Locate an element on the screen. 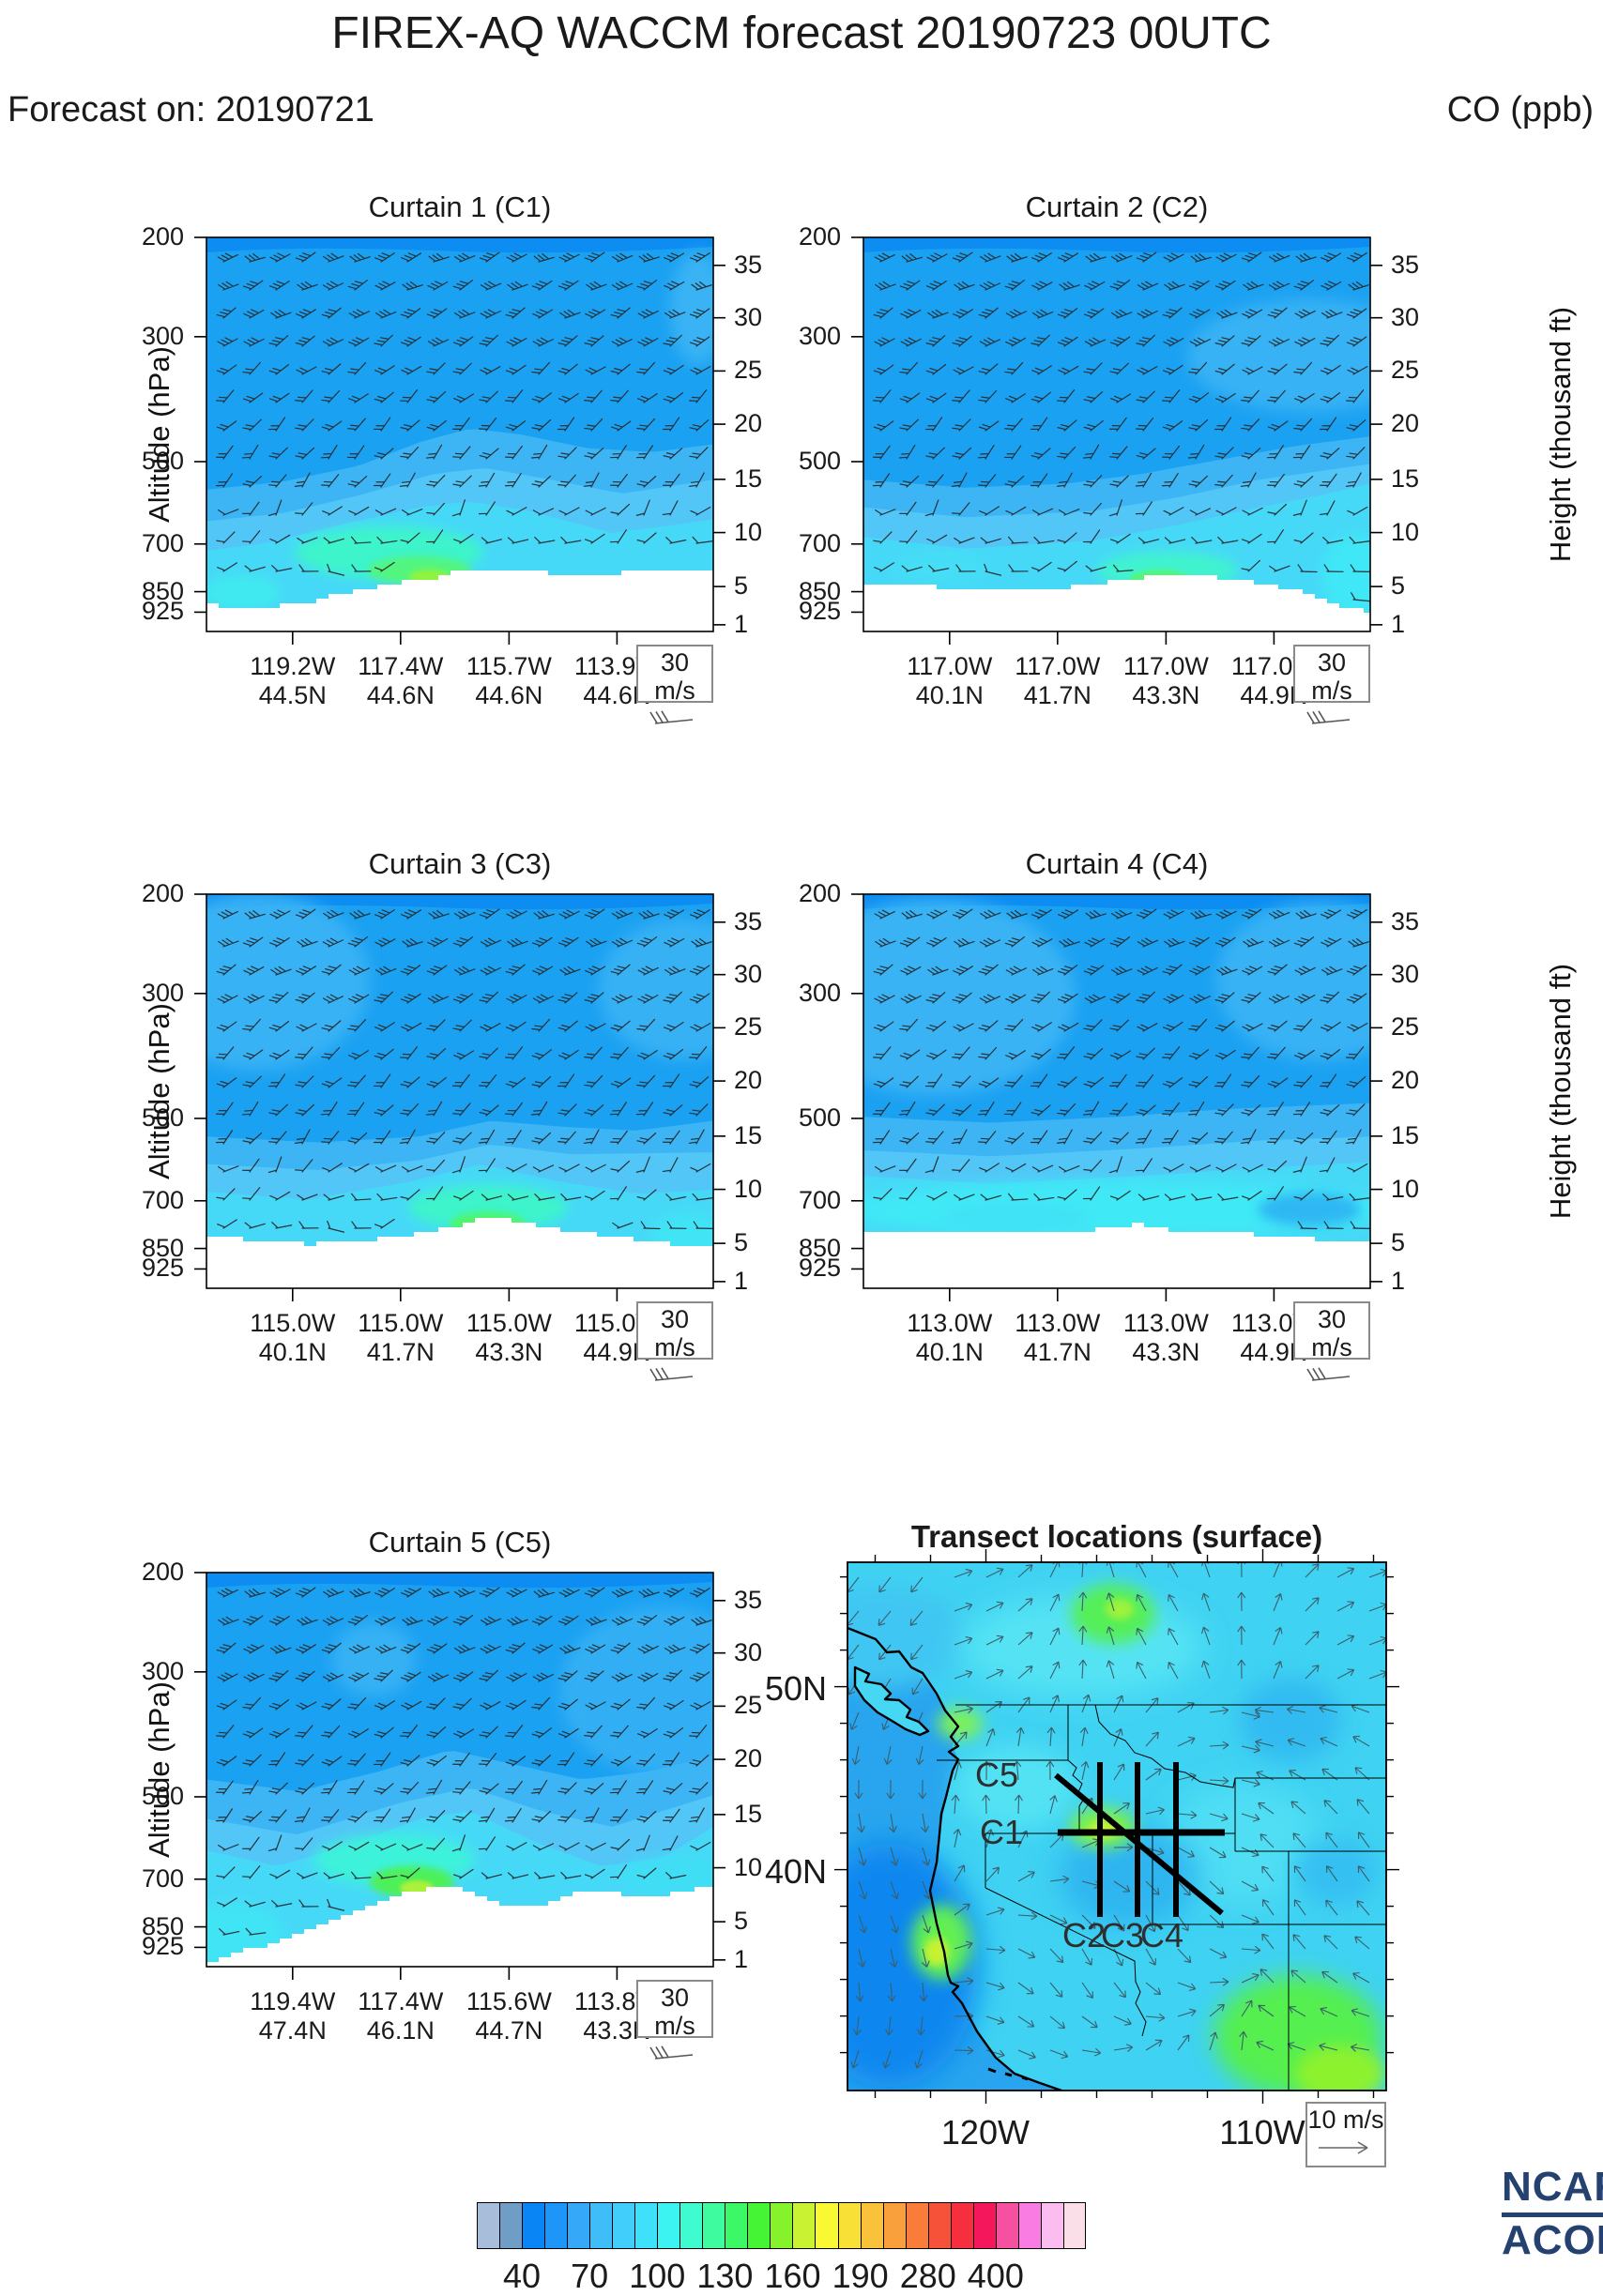 This screenshot has width=1603, height=2296. lat-line: 43.3N is located at coordinates (1166, 1352).